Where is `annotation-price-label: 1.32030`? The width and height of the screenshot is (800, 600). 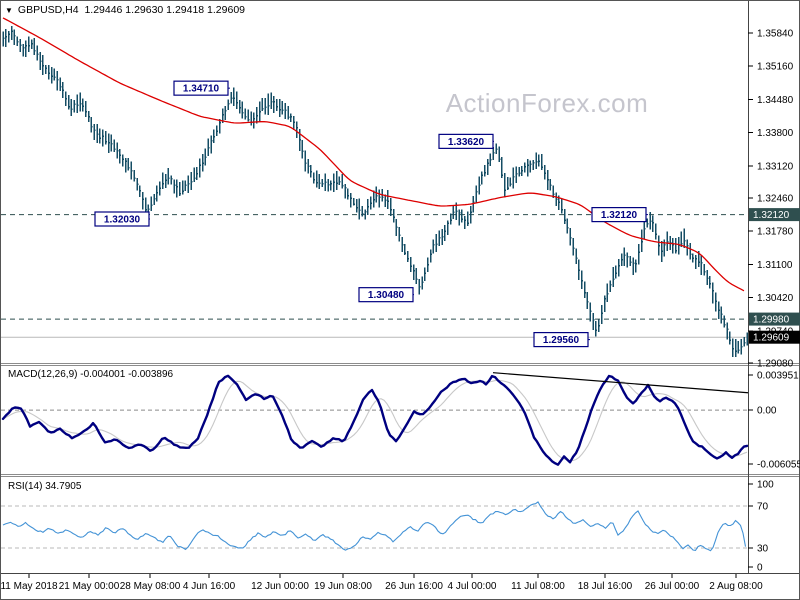
annotation-price-label: 1.32030 is located at coordinates (122, 220).